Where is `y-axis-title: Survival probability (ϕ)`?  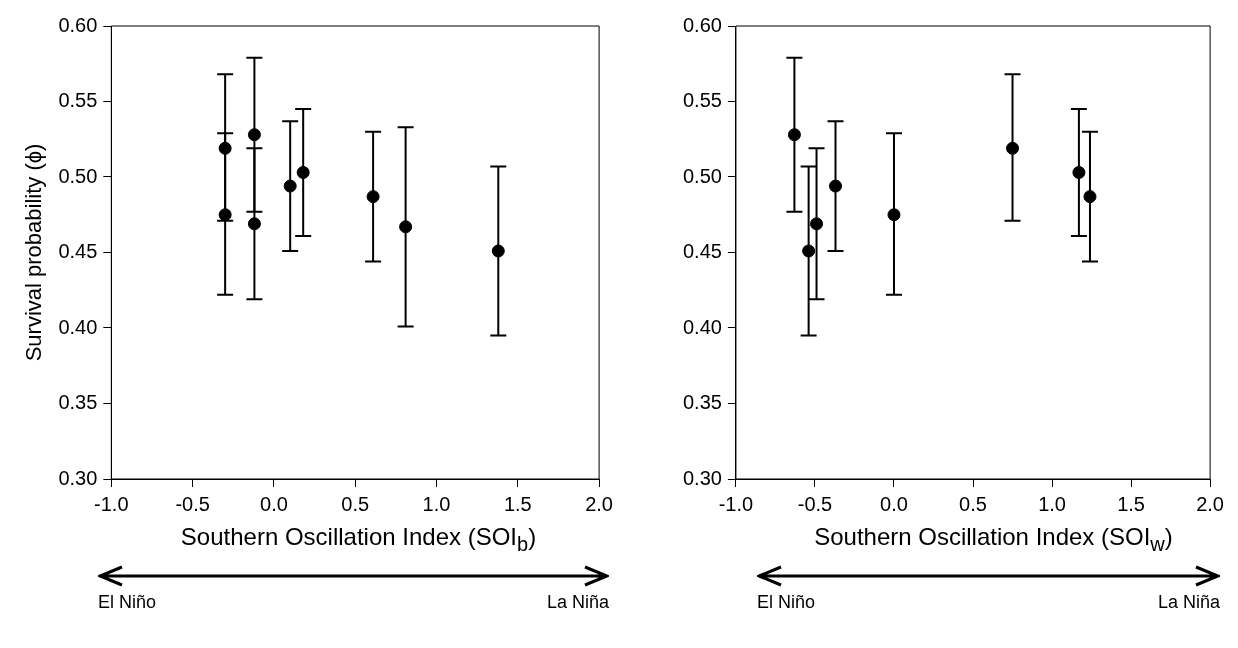
y-axis-title: Survival probability (ϕ) is located at coordinates (34, 252).